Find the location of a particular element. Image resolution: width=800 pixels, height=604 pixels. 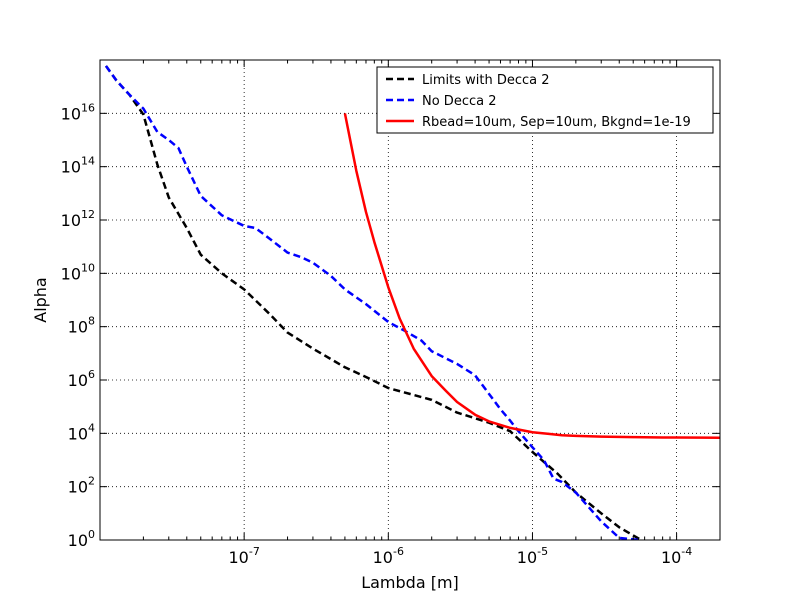

x-tick-label: 10⁻⁷ is located at coordinates (243, 556).